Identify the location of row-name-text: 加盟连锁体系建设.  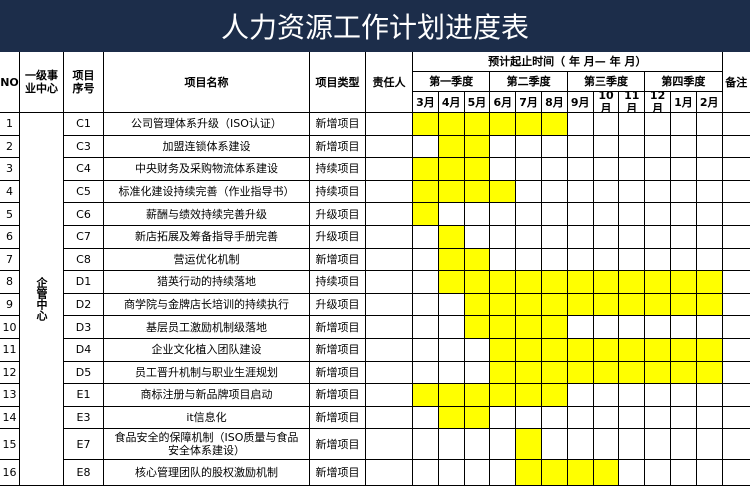
(206, 146).